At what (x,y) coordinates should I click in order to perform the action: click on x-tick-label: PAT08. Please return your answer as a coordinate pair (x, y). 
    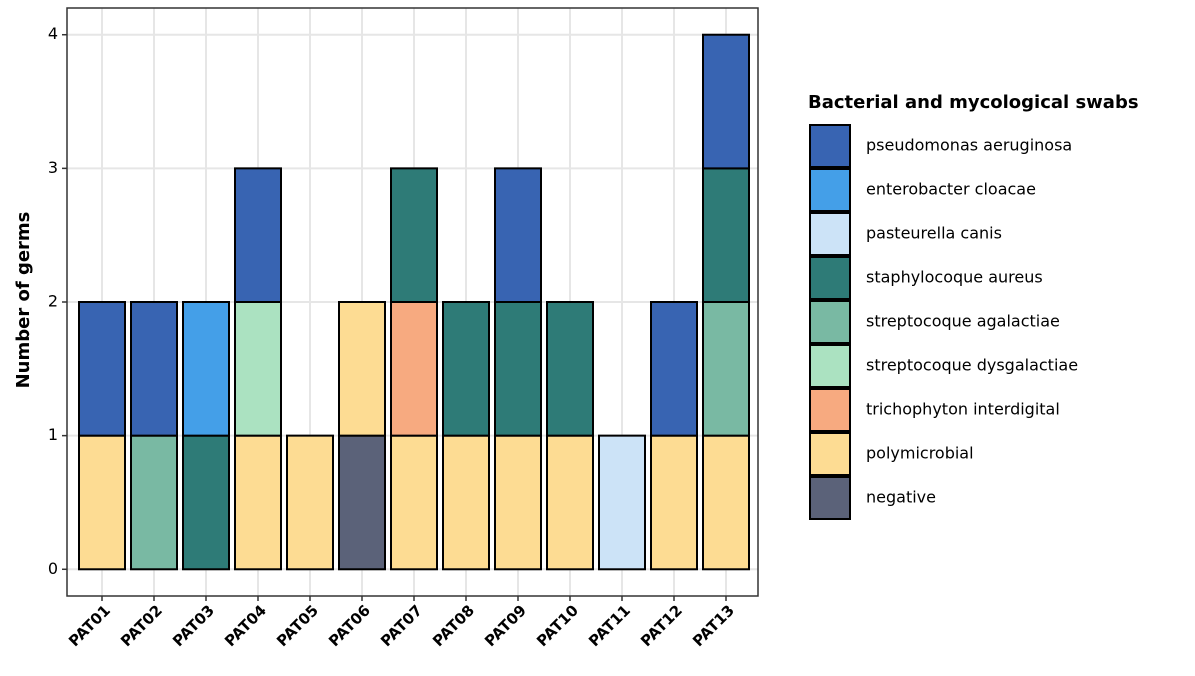
    Looking at the image, I should click on (453, 625).